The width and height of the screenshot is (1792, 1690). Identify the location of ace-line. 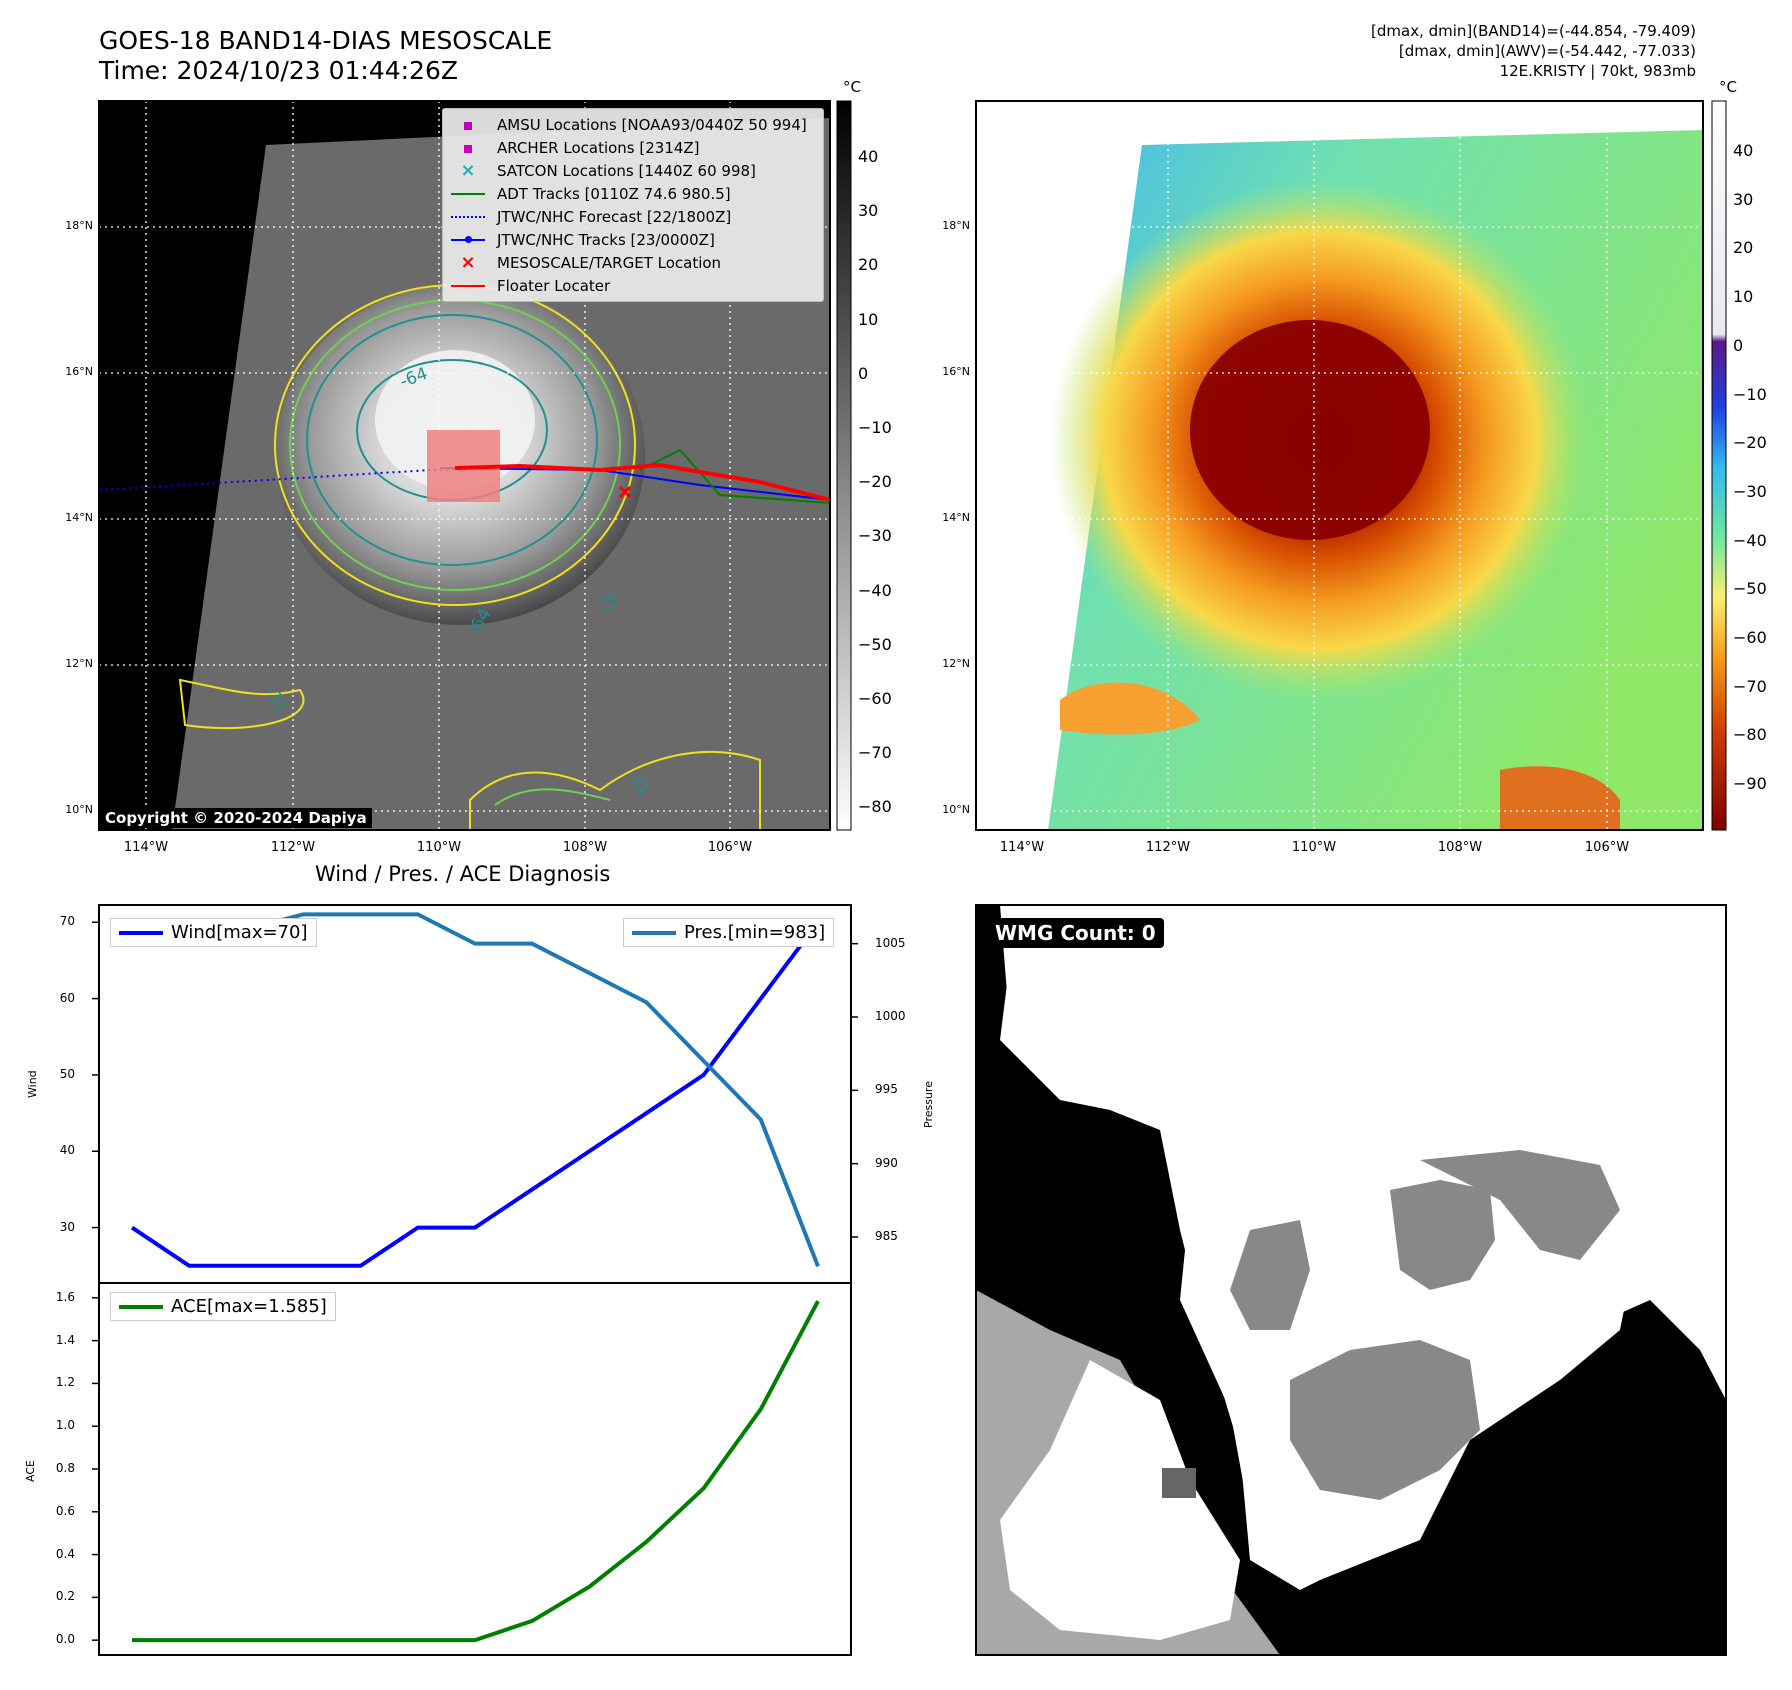
(476, 1471).